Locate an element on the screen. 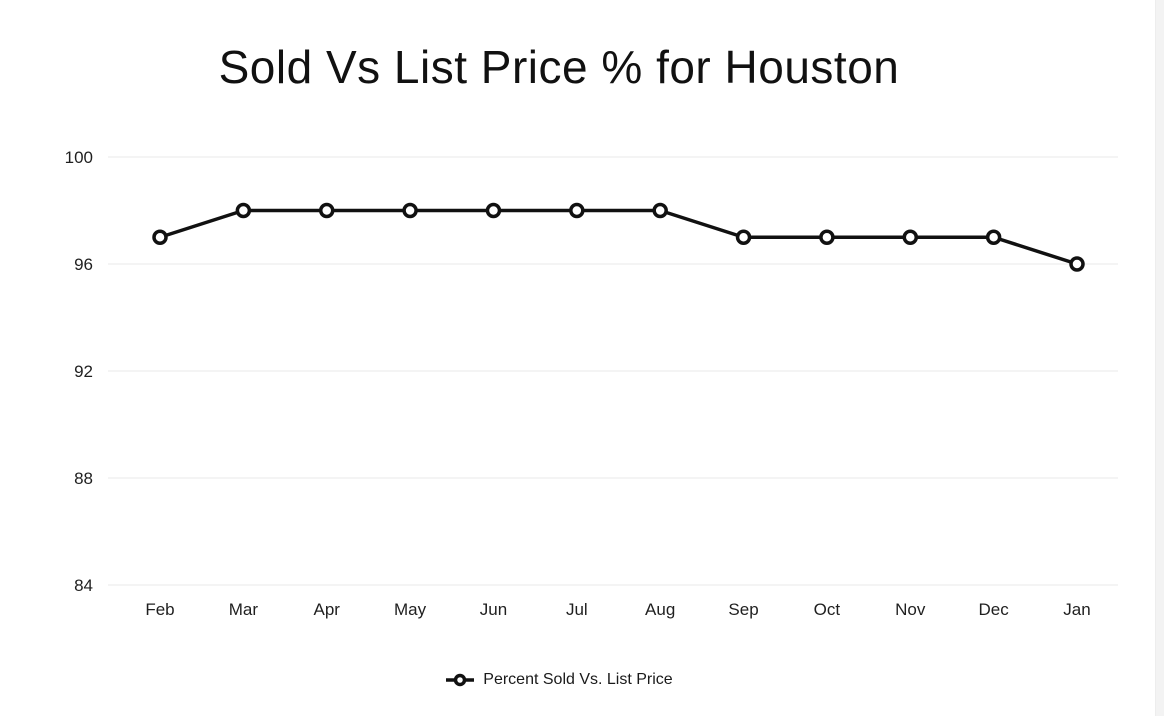 This screenshot has width=1164, height=716. y-tick-label: 84 is located at coordinates (83, 585).